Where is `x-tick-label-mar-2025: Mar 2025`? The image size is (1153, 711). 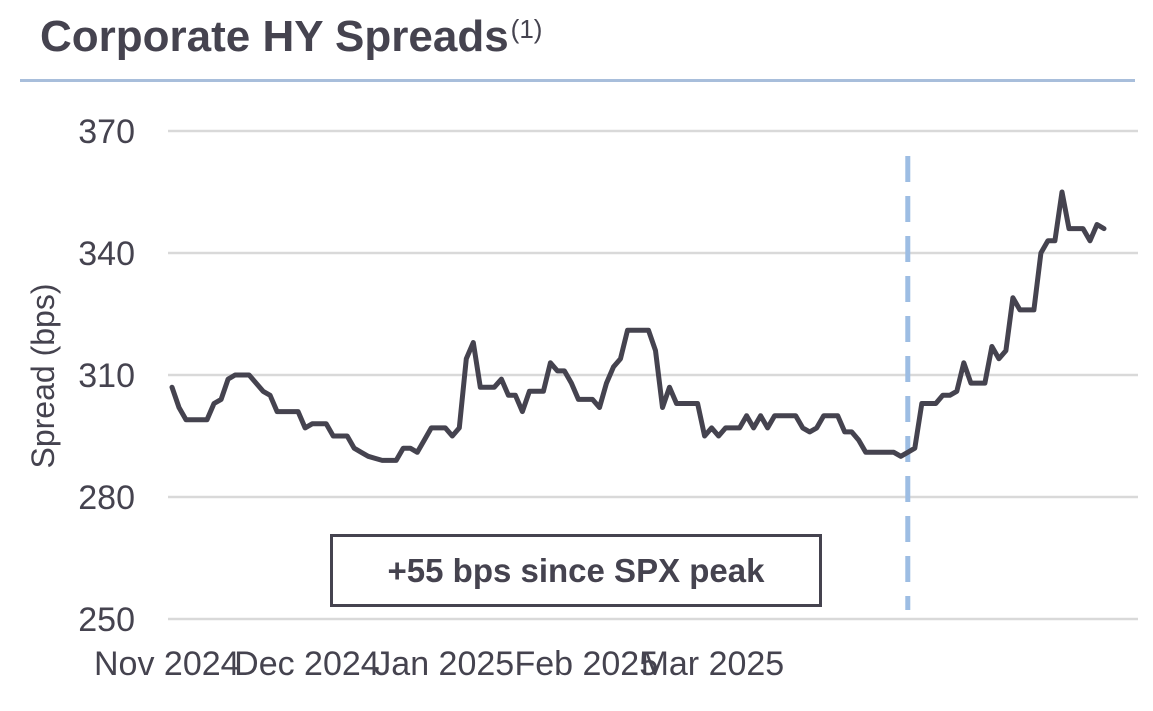 x-tick-label-mar-2025: Mar 2025 is located at coordinates (713, 664).